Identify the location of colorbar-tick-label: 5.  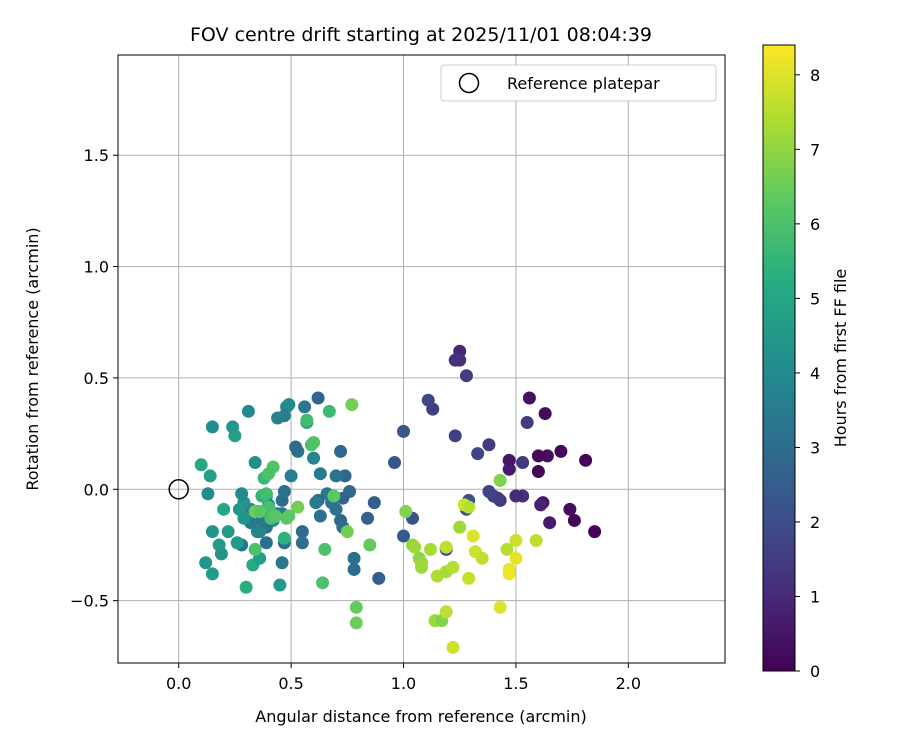
(815, 298).